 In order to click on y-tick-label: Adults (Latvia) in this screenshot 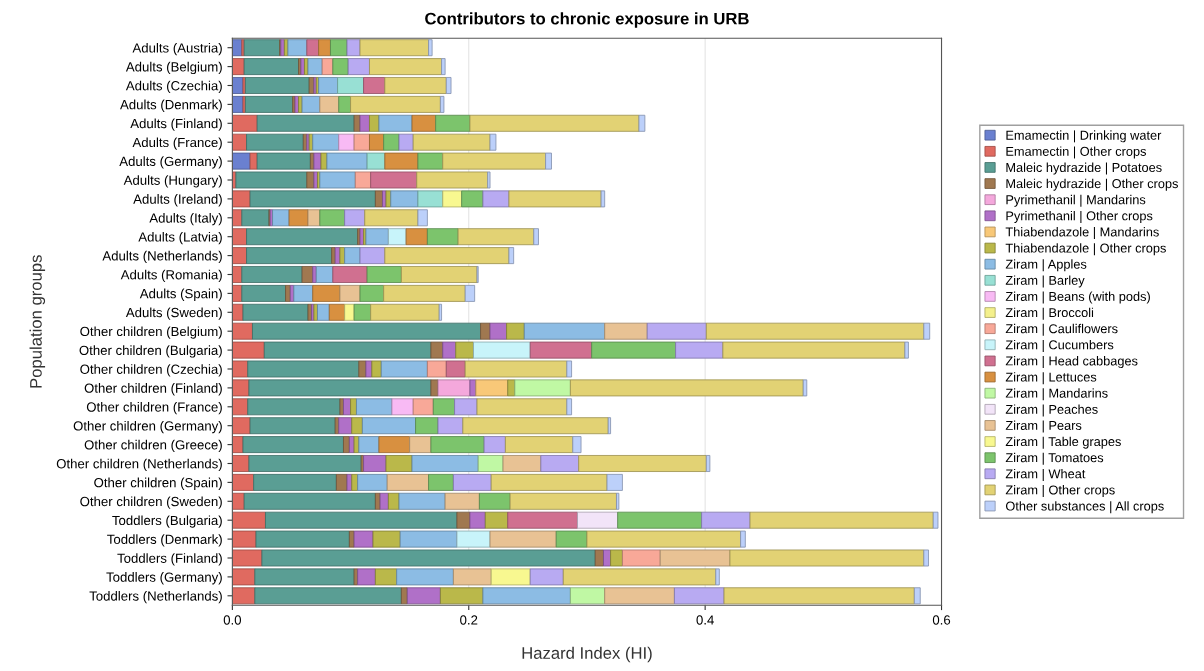, I will do `click(180, 238)`.